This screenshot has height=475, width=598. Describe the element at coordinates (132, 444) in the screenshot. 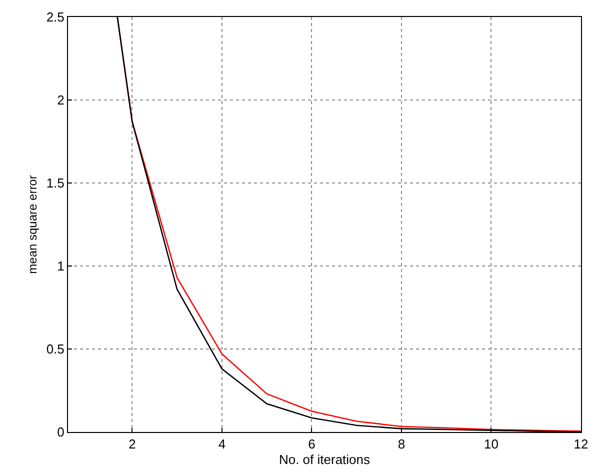

I see `x-tick-label: 2` at that location.